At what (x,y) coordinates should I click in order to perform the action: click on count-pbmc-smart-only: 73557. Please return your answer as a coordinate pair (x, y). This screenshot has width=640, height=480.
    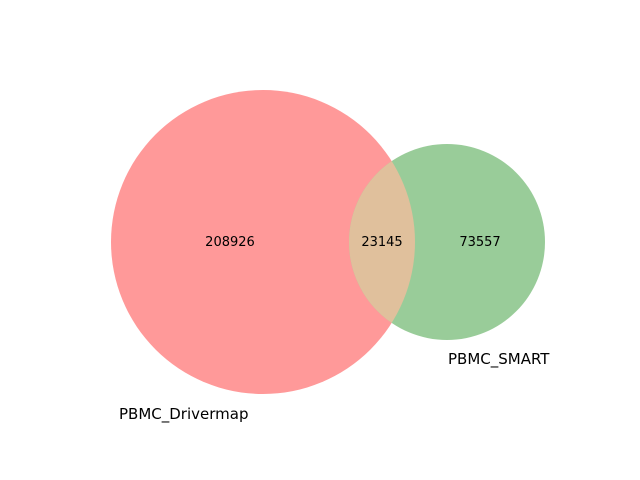
    Looking at the image, I should click on (479, 242).